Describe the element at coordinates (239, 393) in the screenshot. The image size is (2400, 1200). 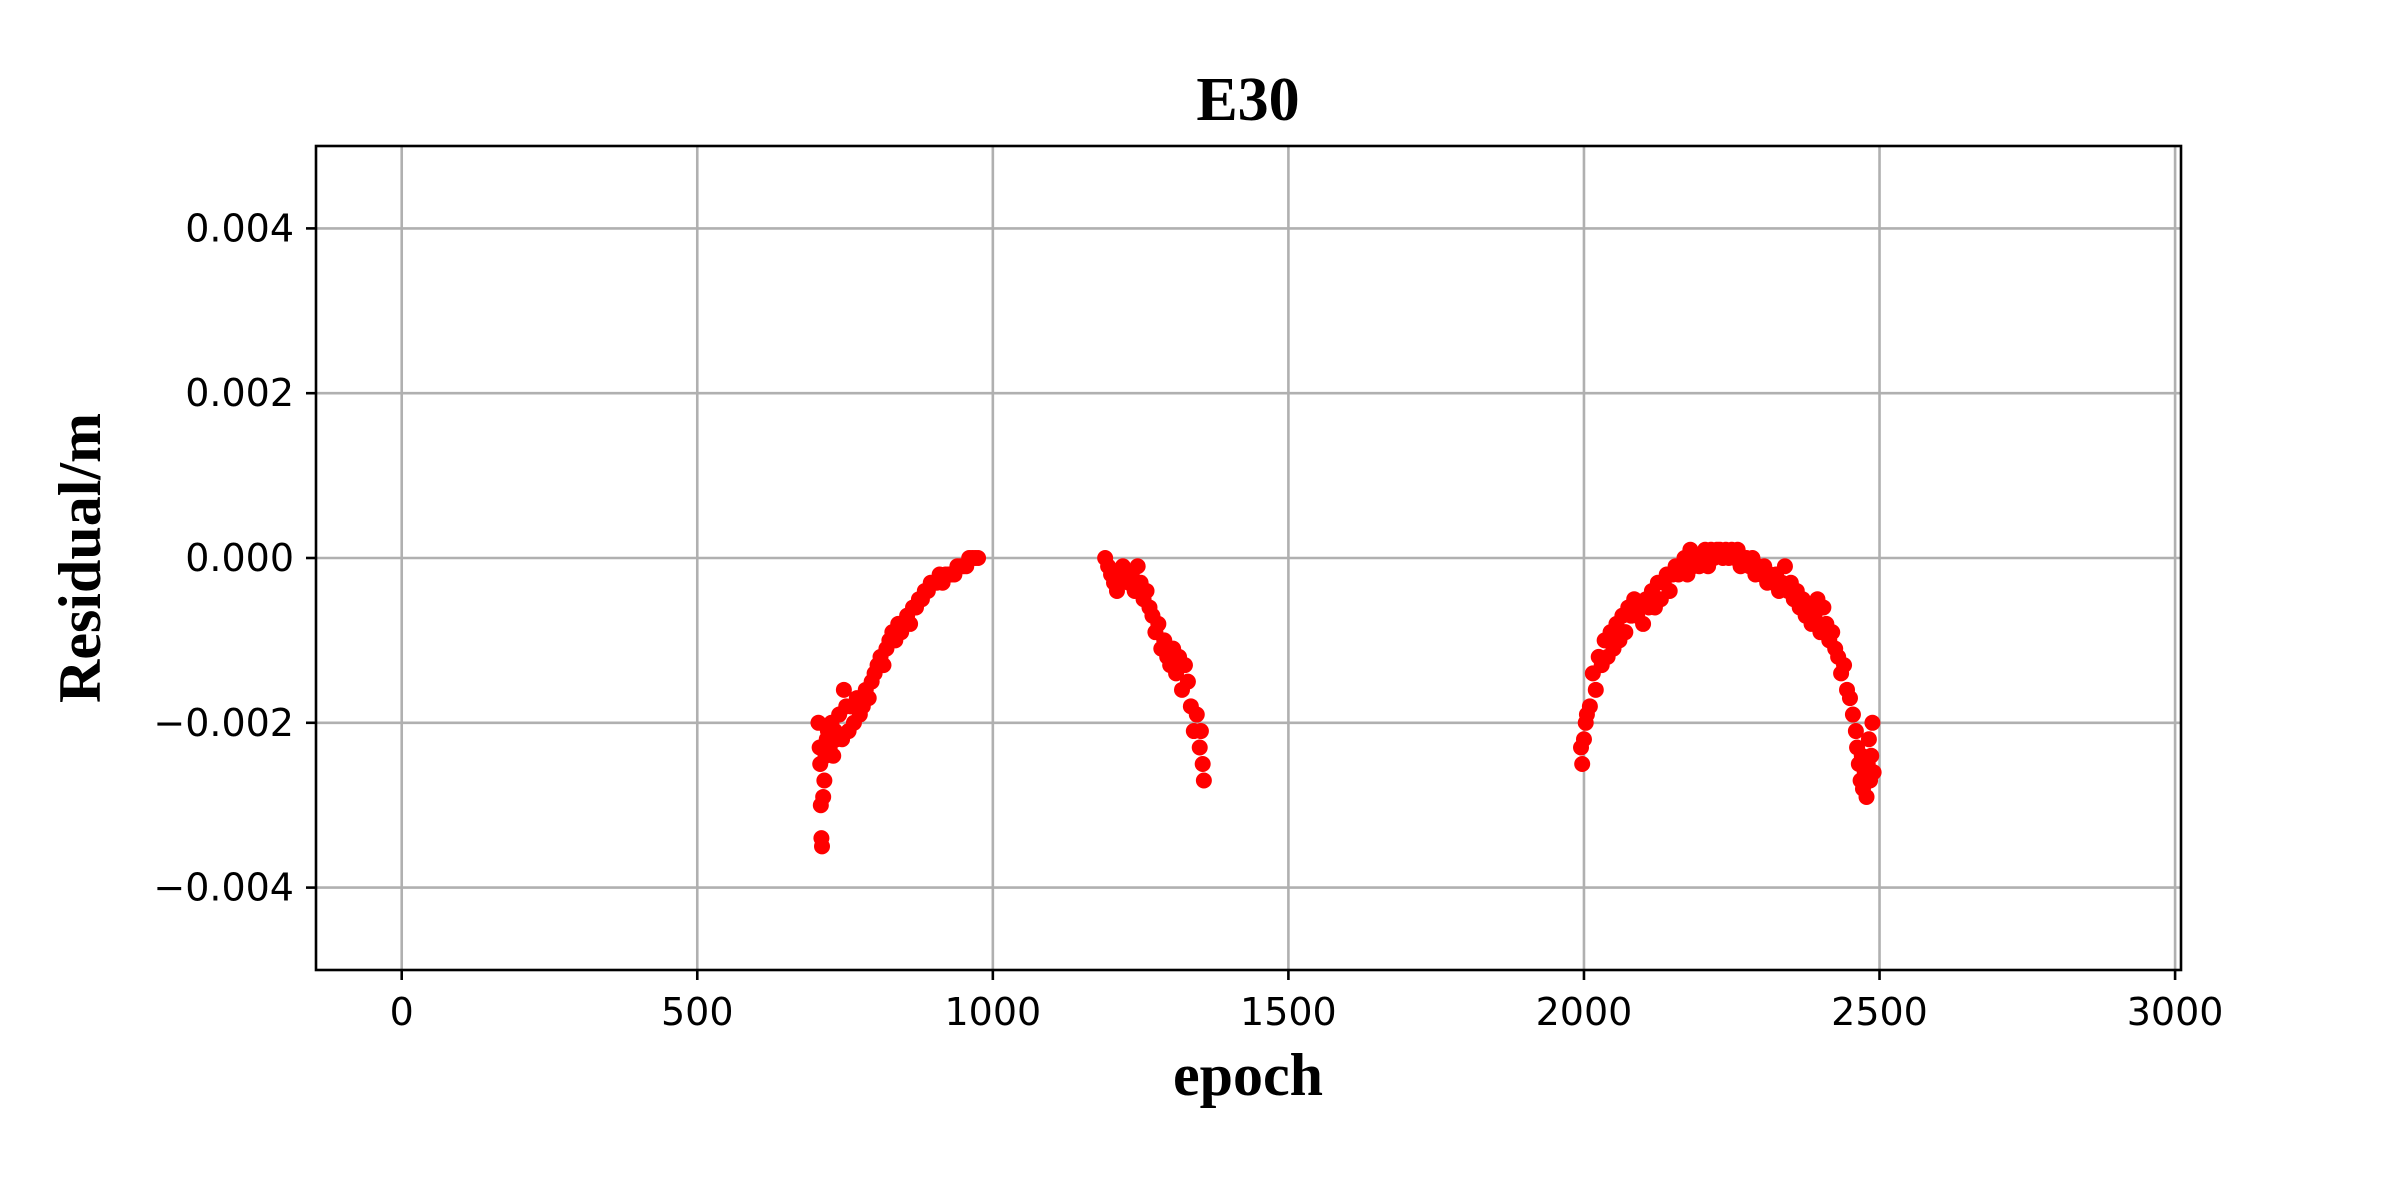
I see `y-tick-label: 0.002` at that location.